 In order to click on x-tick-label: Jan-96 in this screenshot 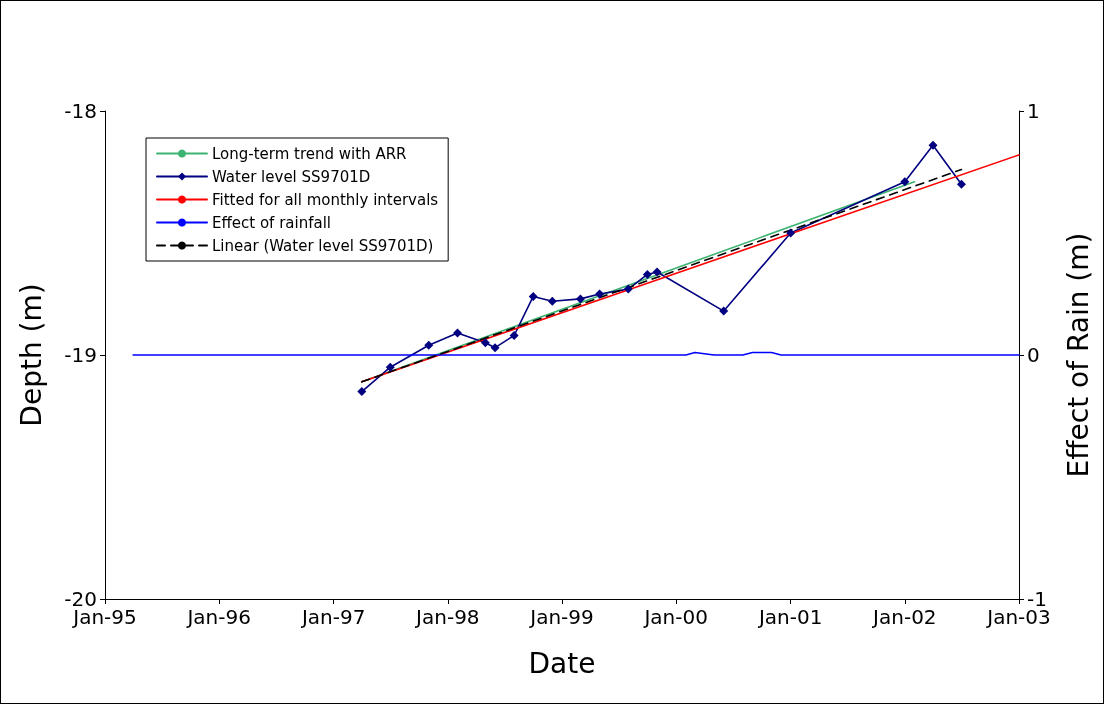, I will do `click(218, 617)`.